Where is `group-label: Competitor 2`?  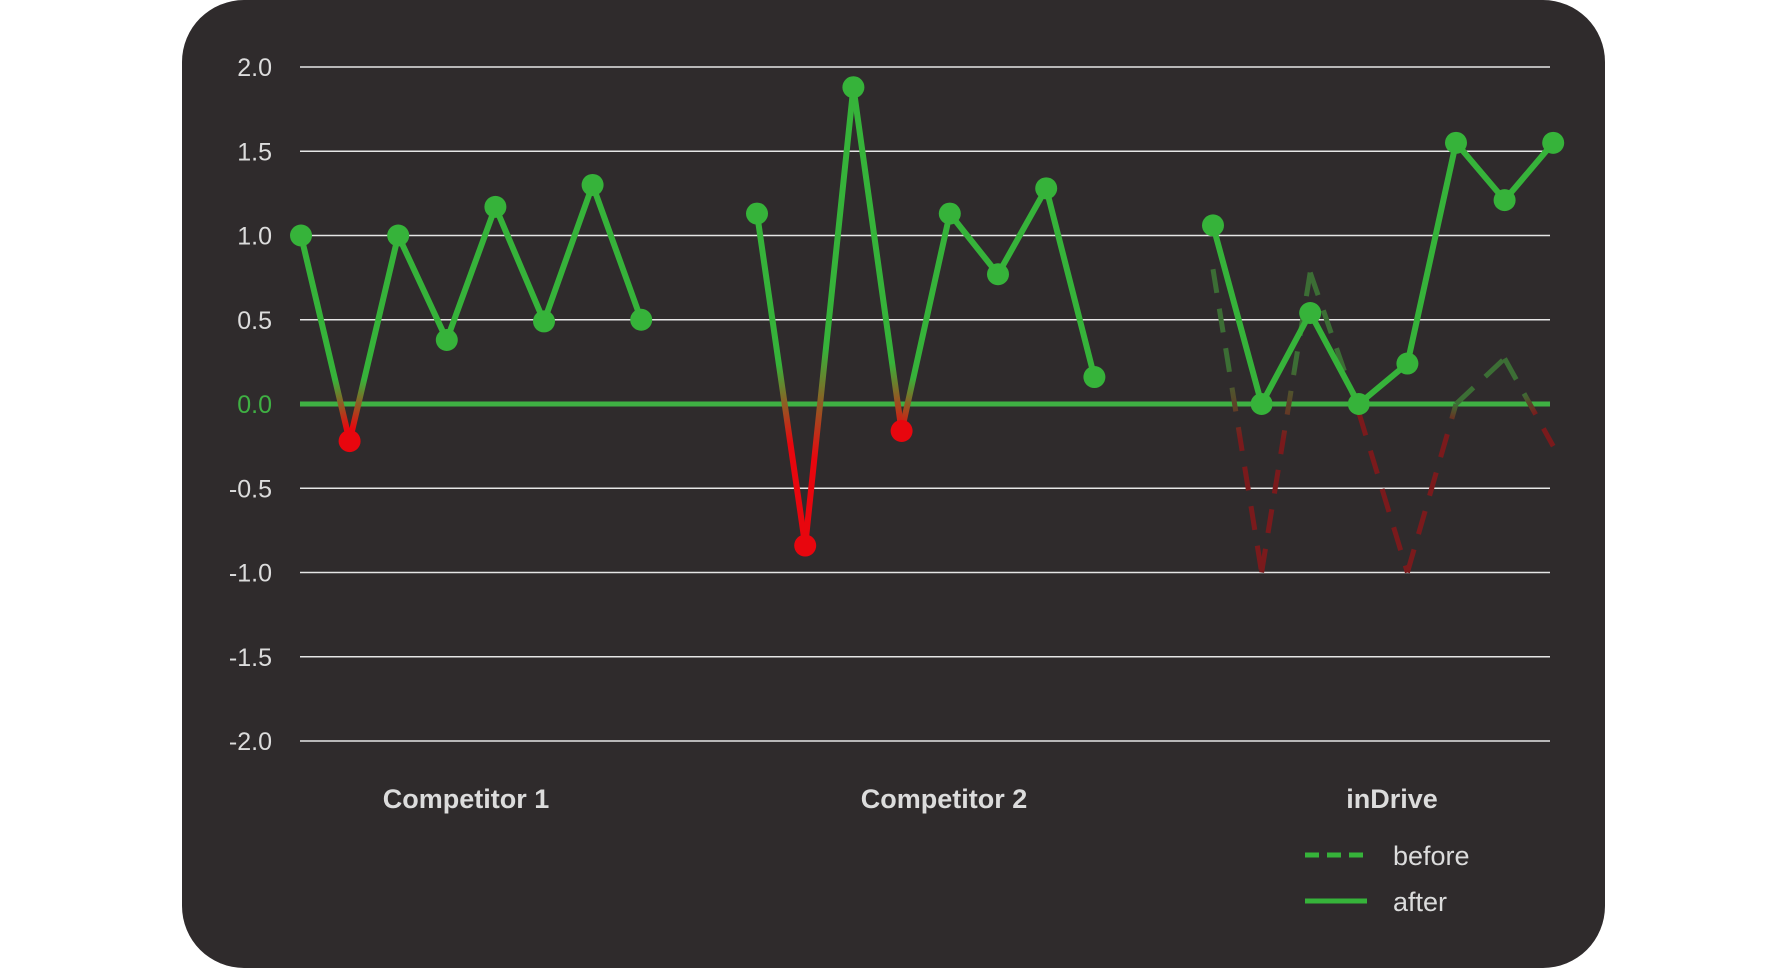 group-label: Competitor 2 is located at coordinates (944, 799).